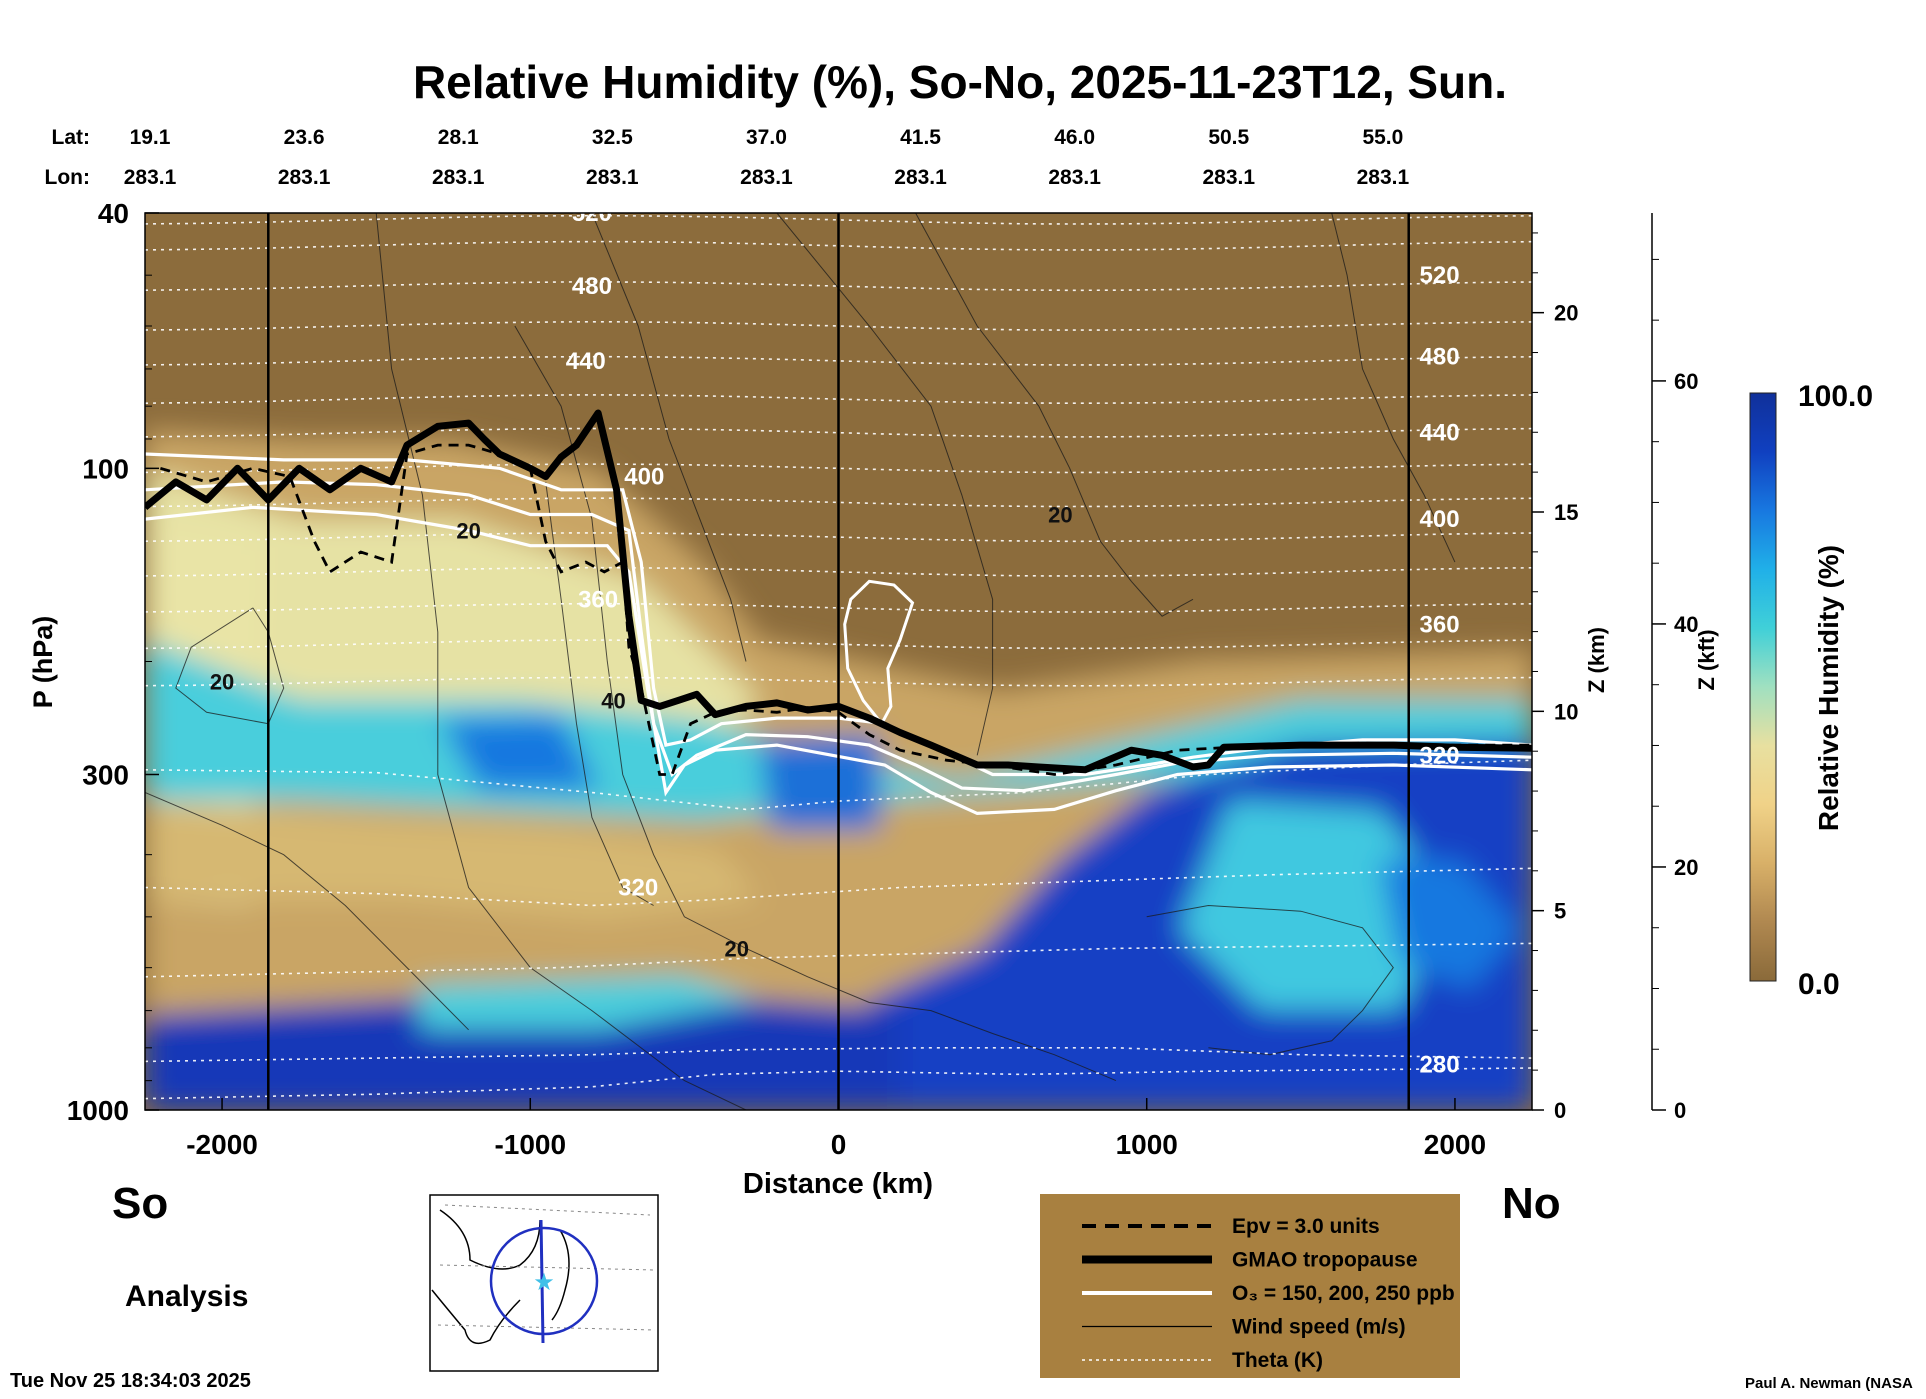  Describe the element at coordinates (1674, 668) in the screenshot. I see `z-kft-axis: 0 20 40 60` at that location.